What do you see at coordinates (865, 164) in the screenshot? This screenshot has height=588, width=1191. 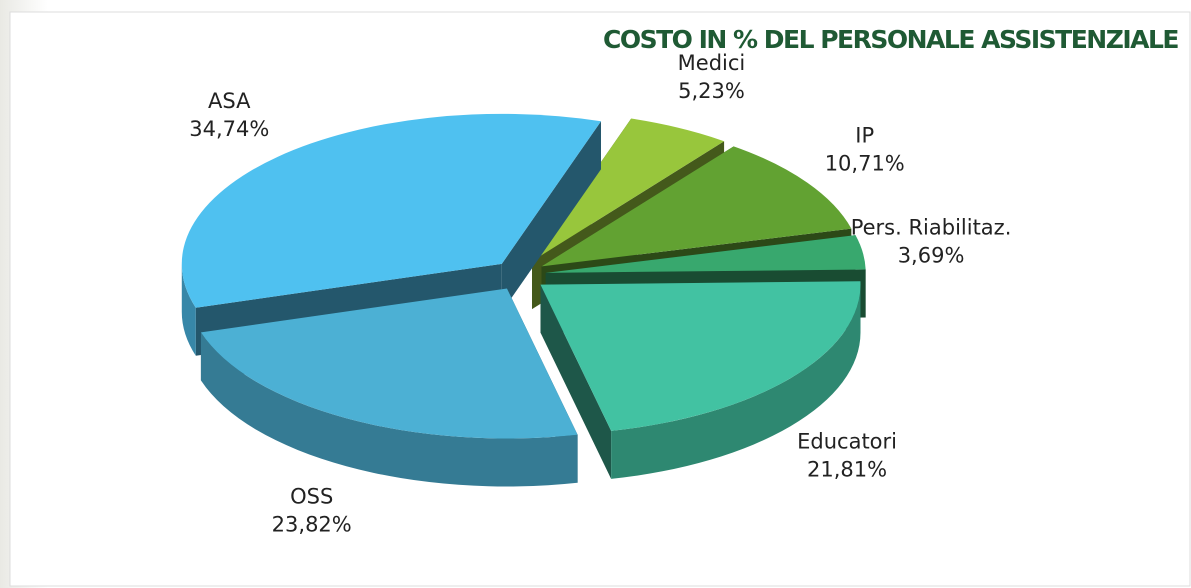 I see `slice-value-label: 10,71%` at bounding box center [865, 164].